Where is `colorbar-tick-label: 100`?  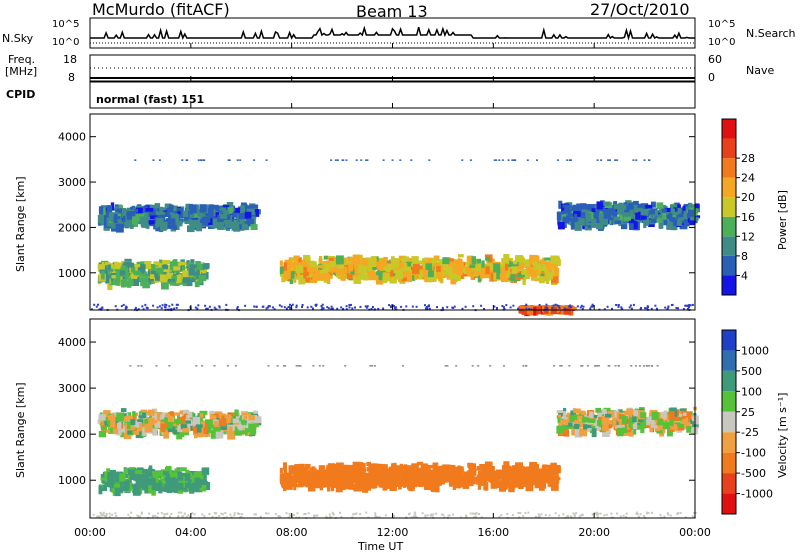
colorbar-tick-label: 100 is located at coordinates (751, 391).